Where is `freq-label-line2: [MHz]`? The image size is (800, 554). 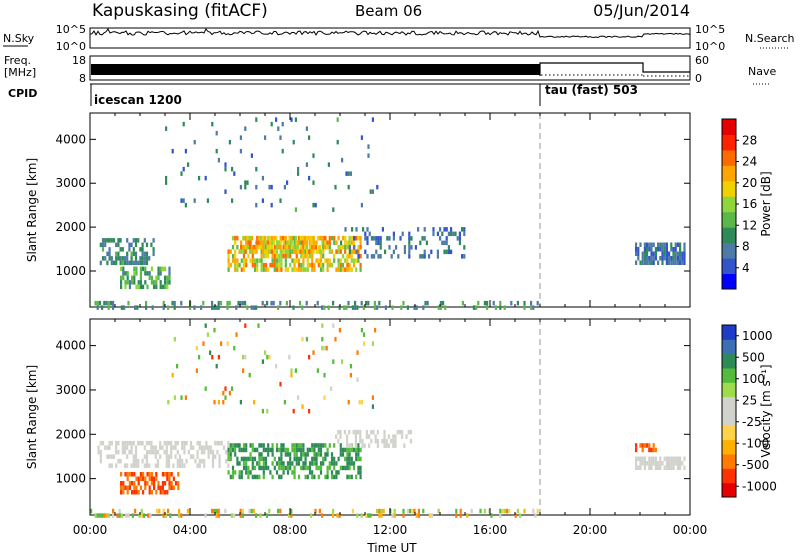
freq-label-line2: [MHz] is located at coordinates (20, 72).